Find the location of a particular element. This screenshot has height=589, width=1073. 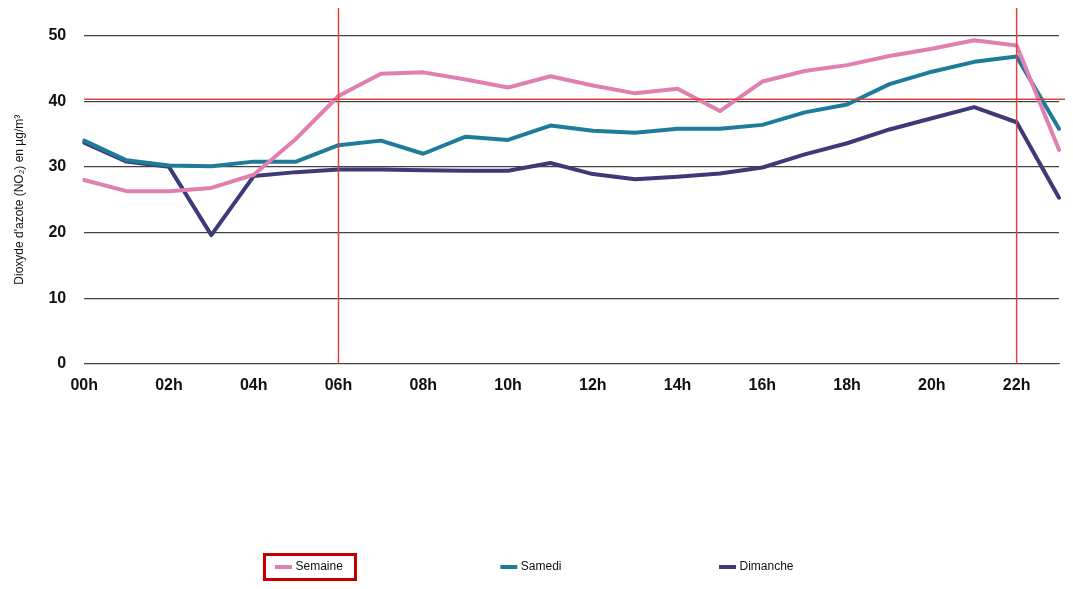

y-tick-label: 40 is located at coordinates (57, 100).